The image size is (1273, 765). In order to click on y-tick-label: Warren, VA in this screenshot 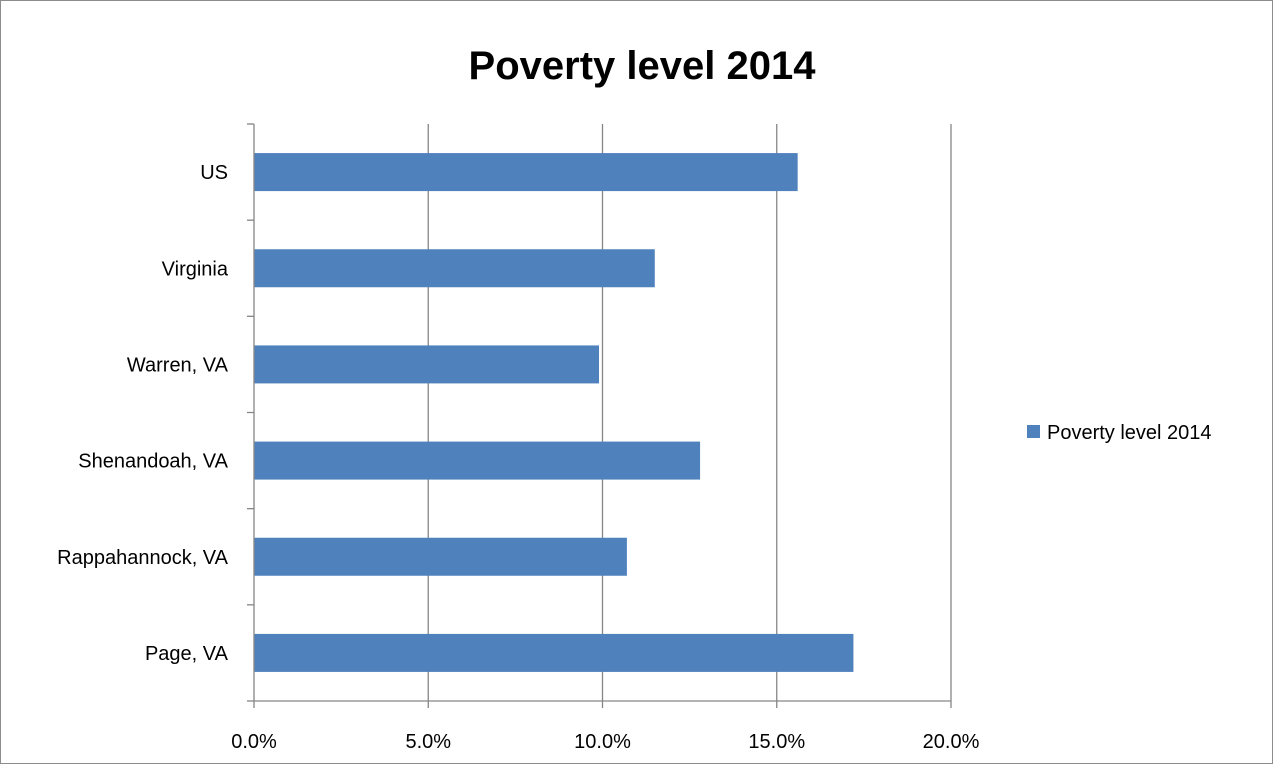, I will do `click(178, 365)`.